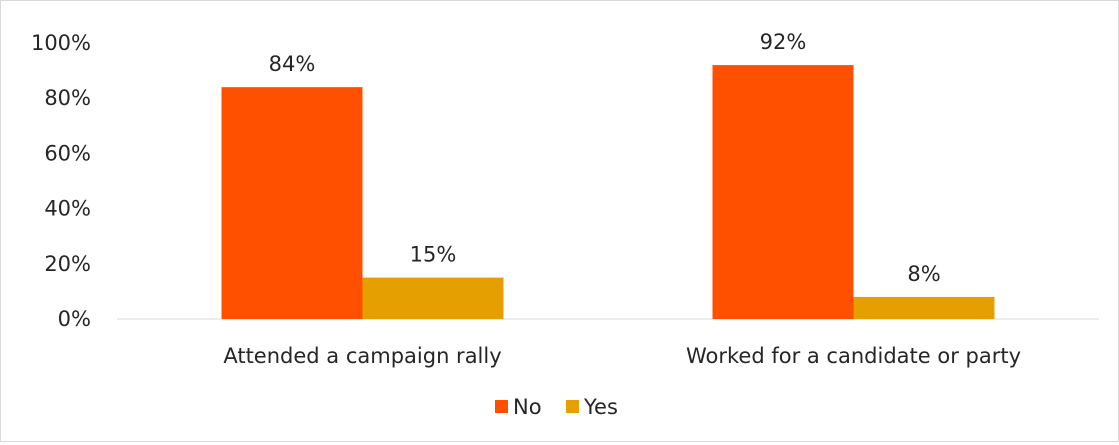 The height and width of the screenshot is (445, 1119). I want to click on y-tick-label: 60%, so click(67, 153).